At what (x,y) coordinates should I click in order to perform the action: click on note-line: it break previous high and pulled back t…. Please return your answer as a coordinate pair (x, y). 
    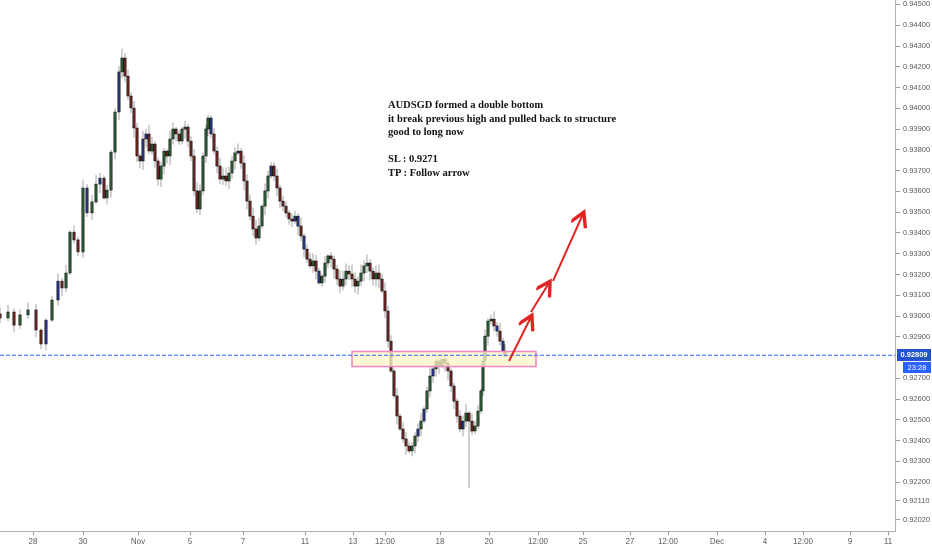
    Looking at the image, I should click on (502, 119).